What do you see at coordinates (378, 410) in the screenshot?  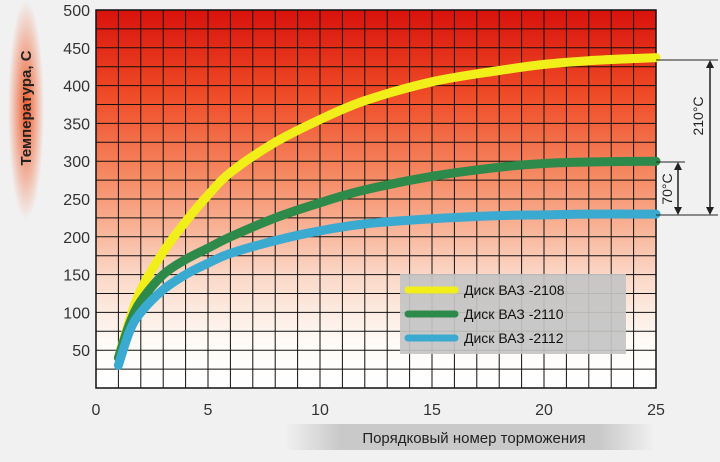 I see `x-axis-ticks: 0 5 10 15 20 25` at bounding box center [378, 410].